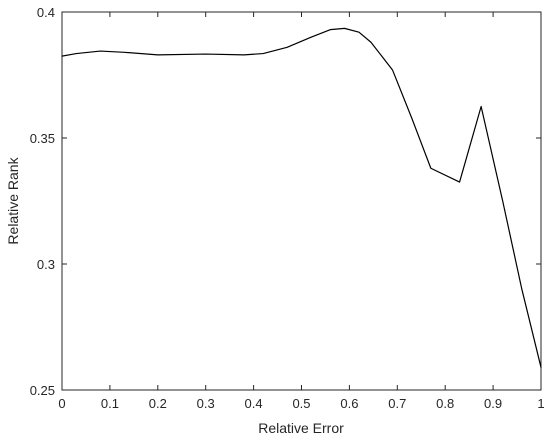  I want to click on x-tick-label: 0.7, so click(397, 403).